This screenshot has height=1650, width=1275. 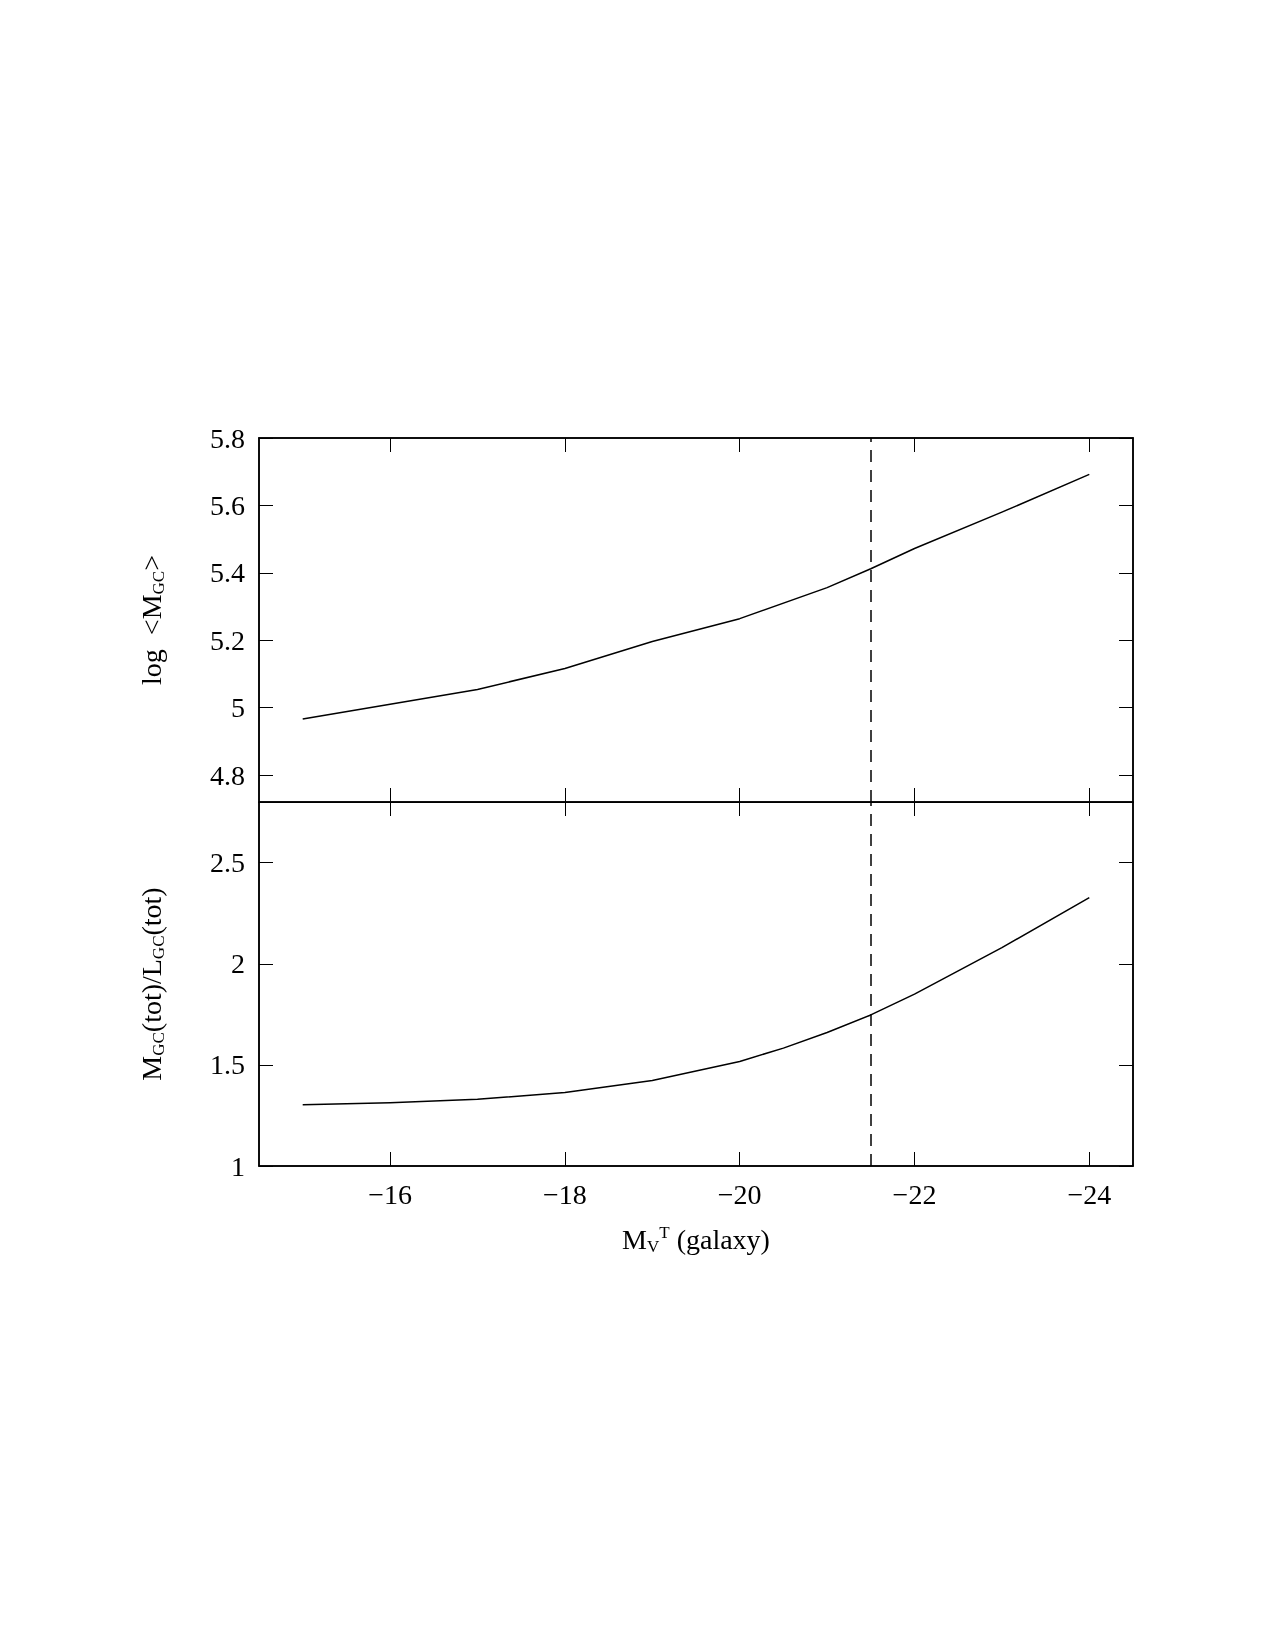 I want to click on x-tick-label: −16, so click(x=390, y=1194).